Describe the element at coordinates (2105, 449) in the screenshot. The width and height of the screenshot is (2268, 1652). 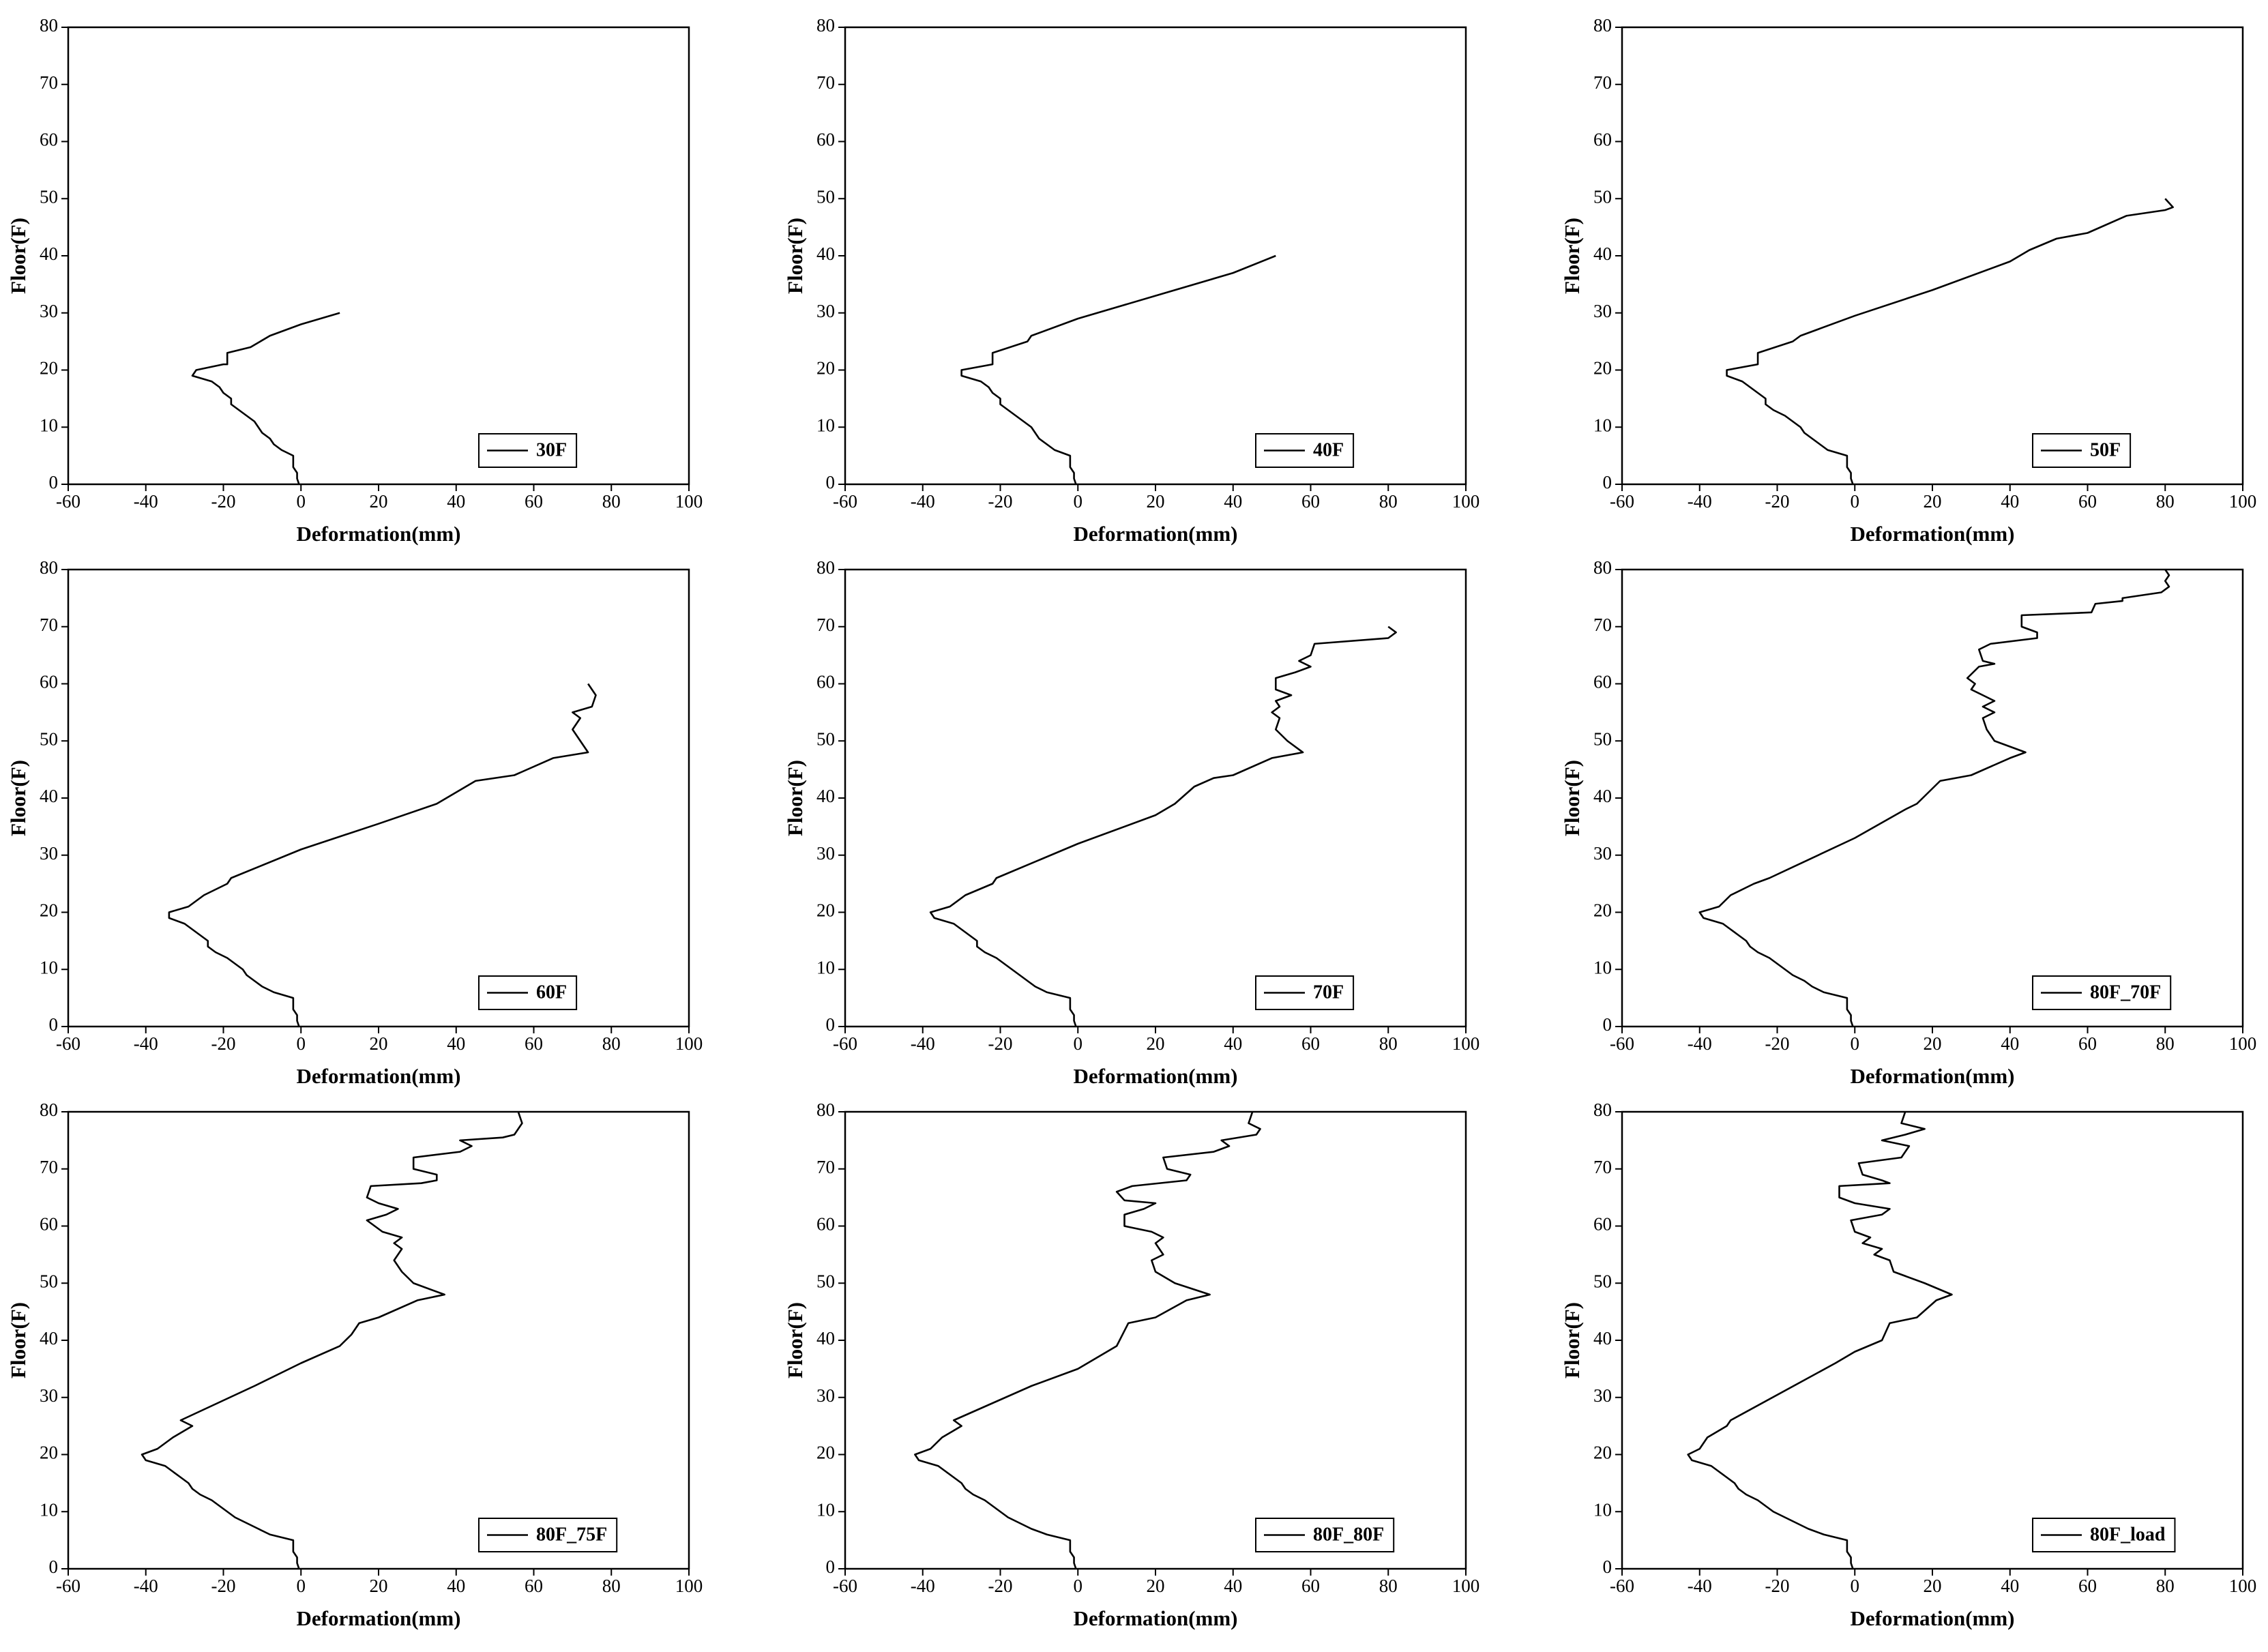
I see `legend-label: 50F` at that location.